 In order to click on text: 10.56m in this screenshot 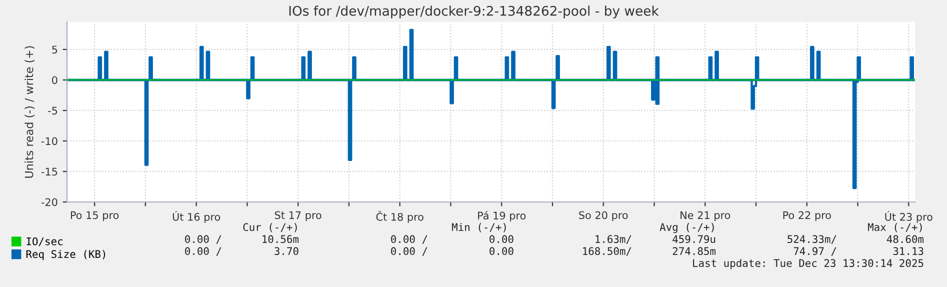, I will do `click(280, 239)`.